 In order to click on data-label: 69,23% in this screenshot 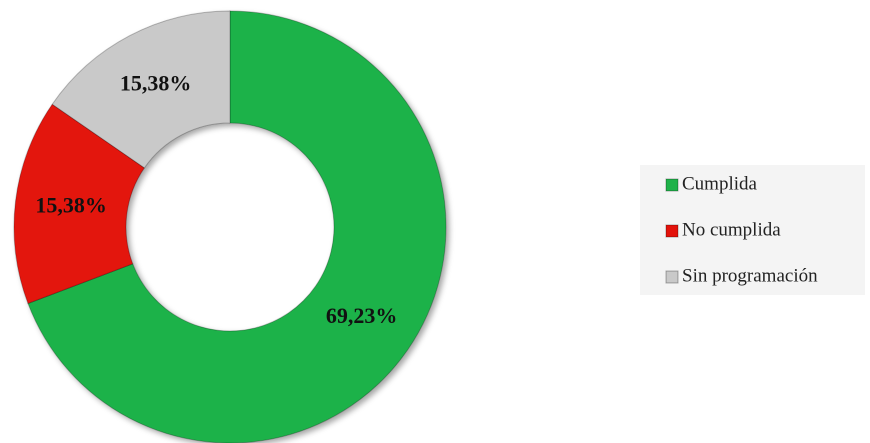, I will do `click(362, 315)`.